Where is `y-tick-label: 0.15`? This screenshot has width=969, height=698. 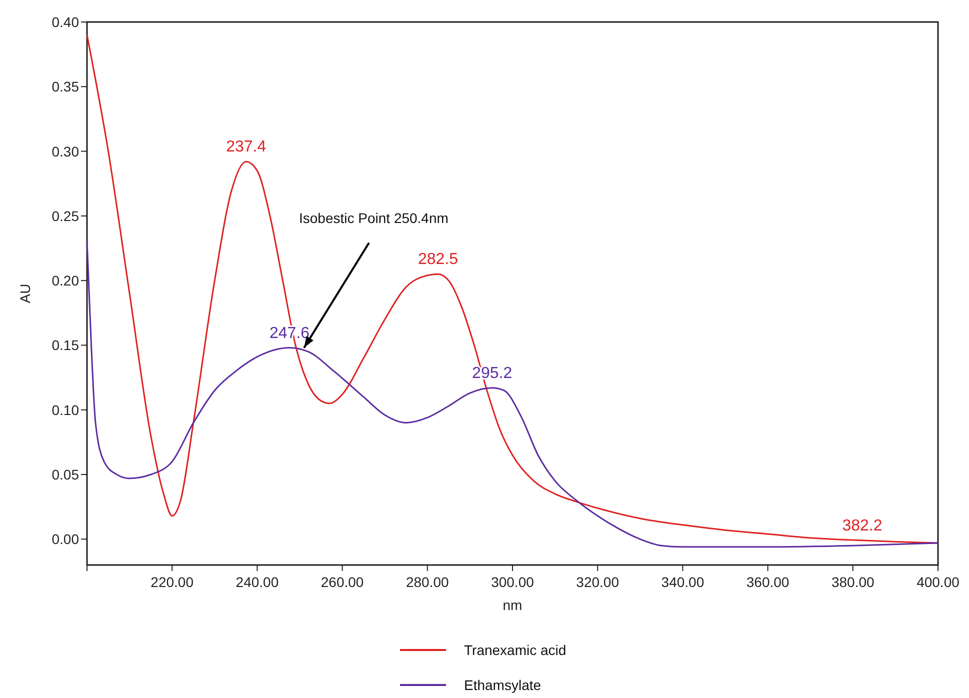
y-tick-label: 0.15 is located at coordinates (66, 345).